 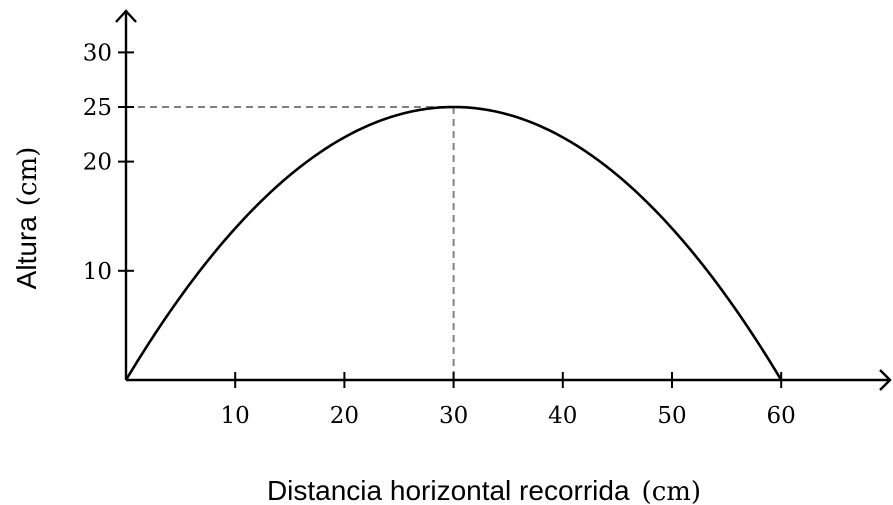 What do you see at coordinates (672, 491) in the screenshot?
I see `x-axis-label-unit: (cm)` at bounding box center [672, 491].